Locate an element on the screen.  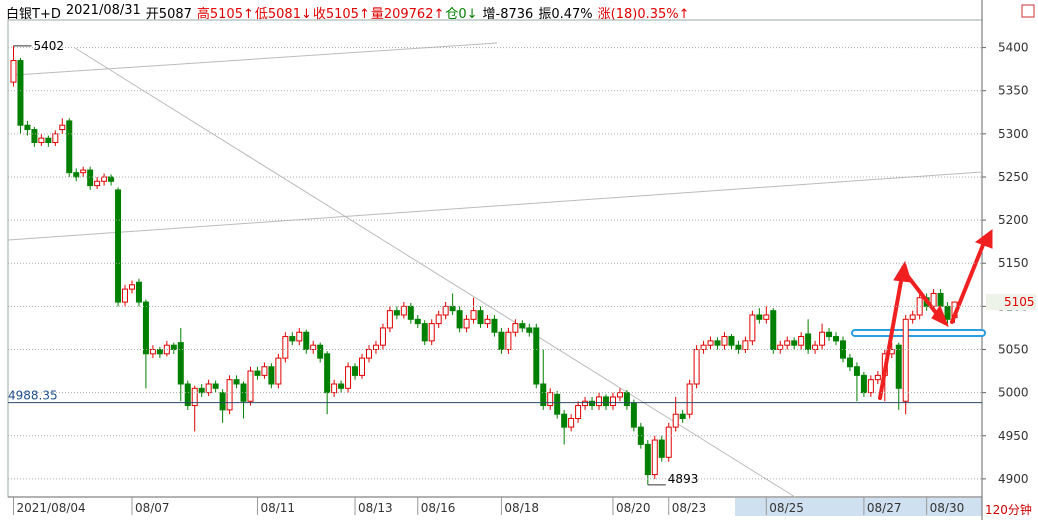
header-item: 仓0↓ is located at coordinates (461, 14).